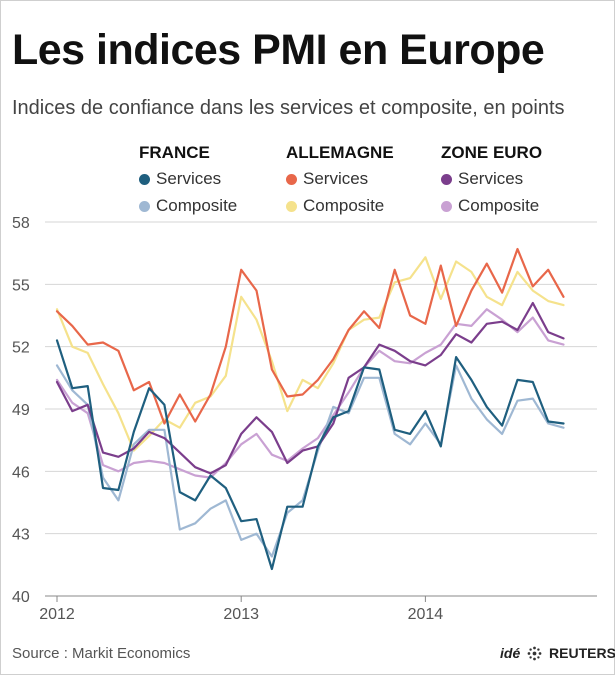  I want to click on legend-item-zone-euro-services: Services, so click(491, 178).